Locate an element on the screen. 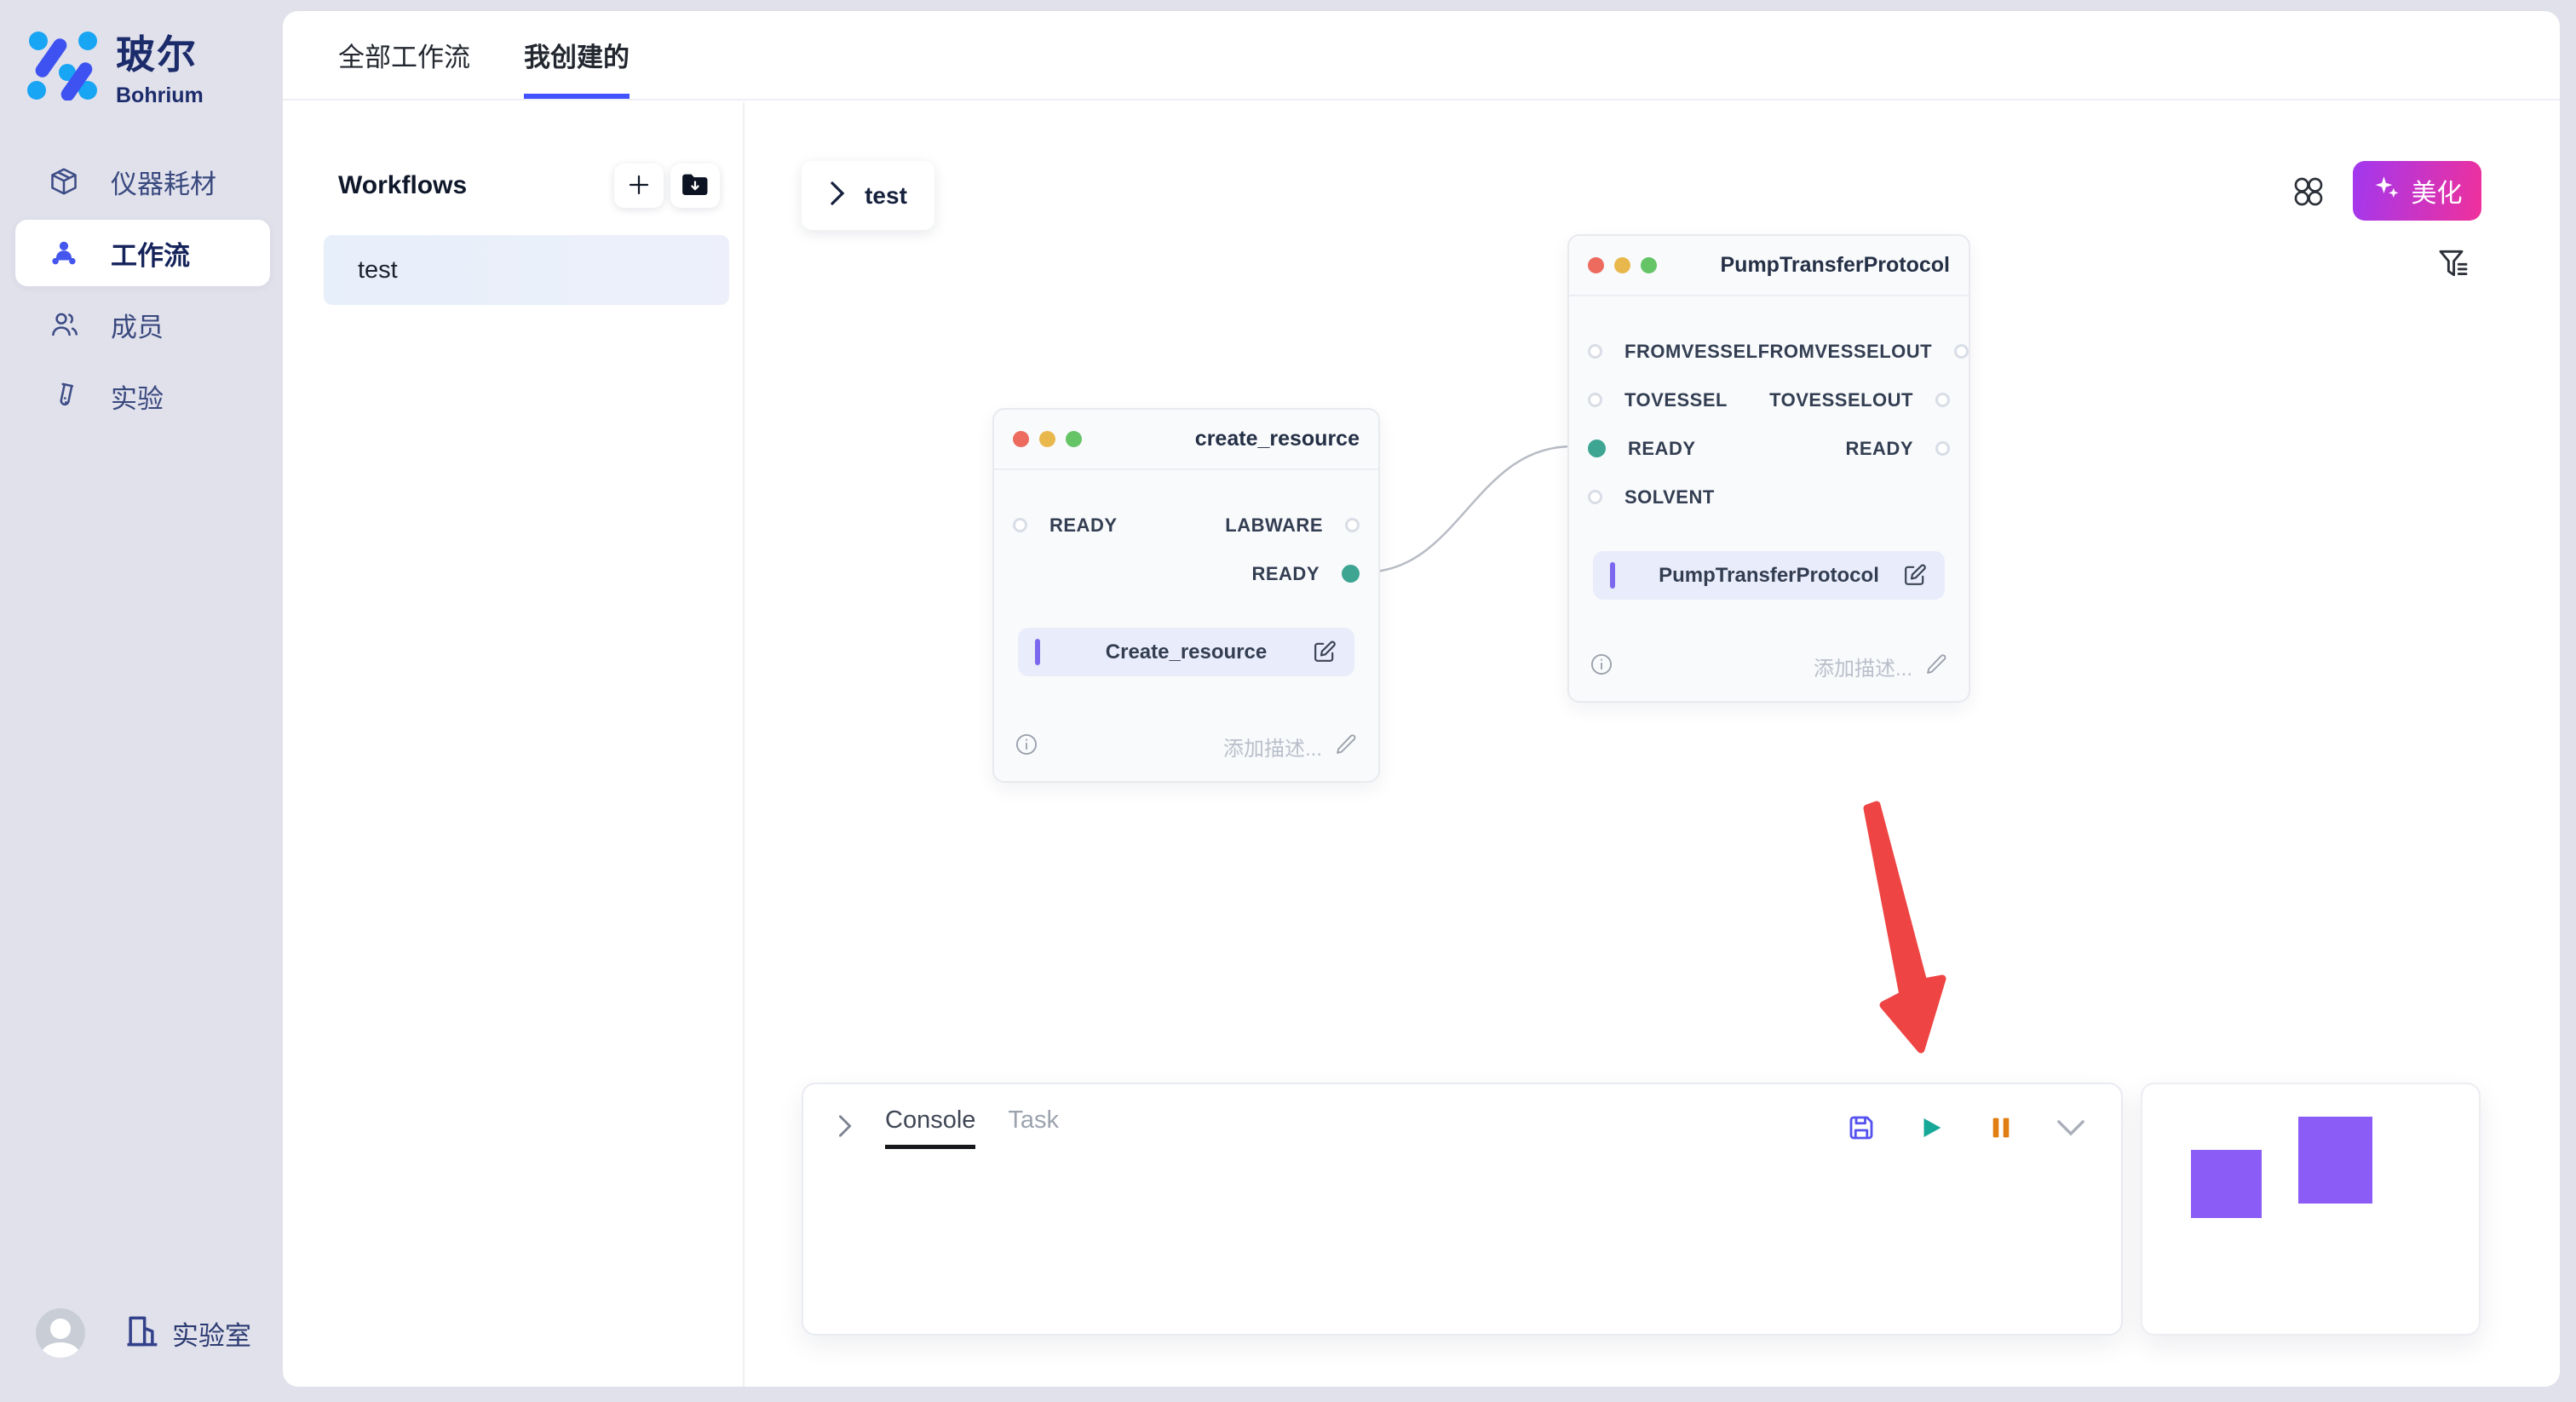 Image resolution: width=2576 pixels, height=1402 pixels. workflow-tabs: 全部工作流 我创建的 is located at coordinates (1422, 56).